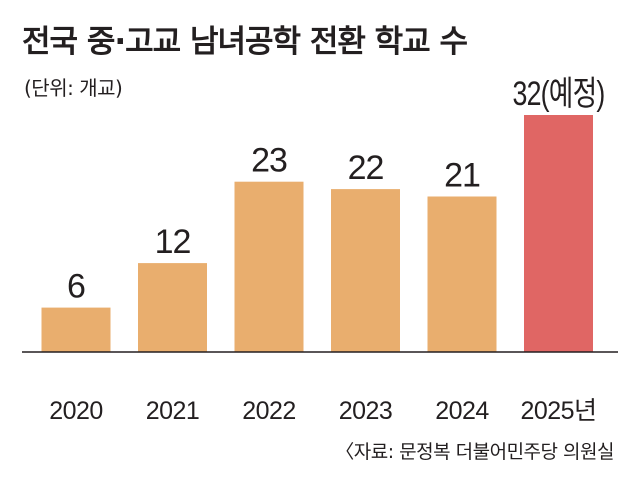 The height and width of the screenshot is (484, 640). What do you see at coordinates (558, 233) in the screenshot?
I see `bar-2025년` at bounding box center [558, 233].